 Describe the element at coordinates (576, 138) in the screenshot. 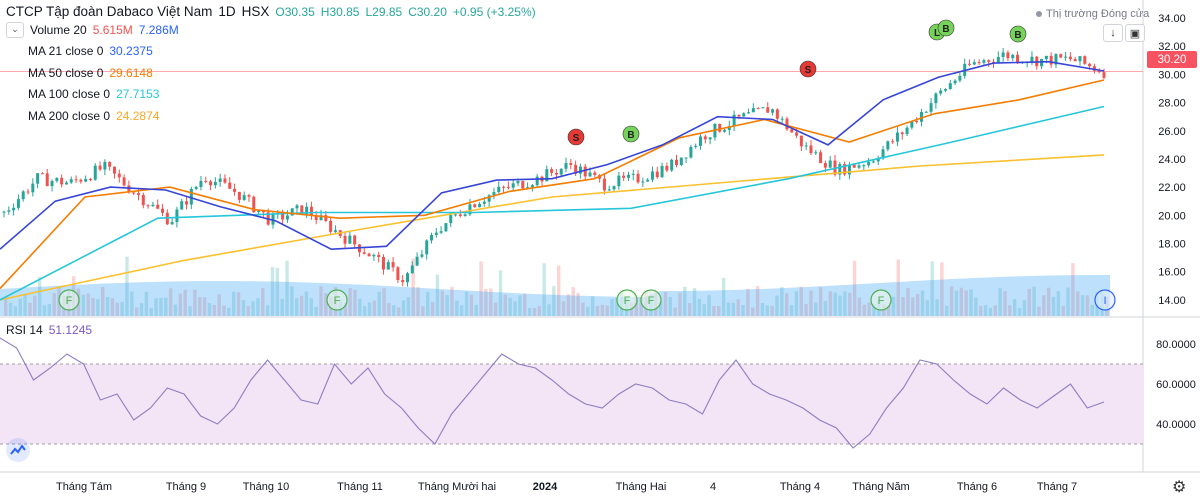

I see `signal-label: S` at that location.